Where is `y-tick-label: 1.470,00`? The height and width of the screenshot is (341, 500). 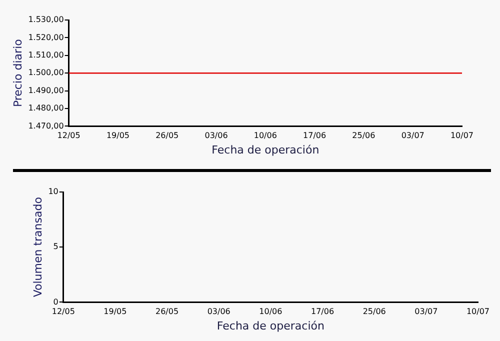
y-tick-label: 1.470,00 is located at coordinates (46, 125).